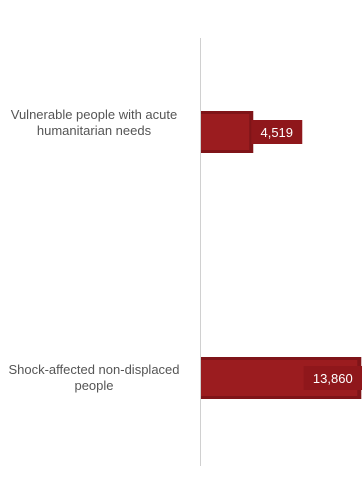 This screenshot has height=495, width=364. I want to click on value-label-0: 4,519, so click(276, 132).